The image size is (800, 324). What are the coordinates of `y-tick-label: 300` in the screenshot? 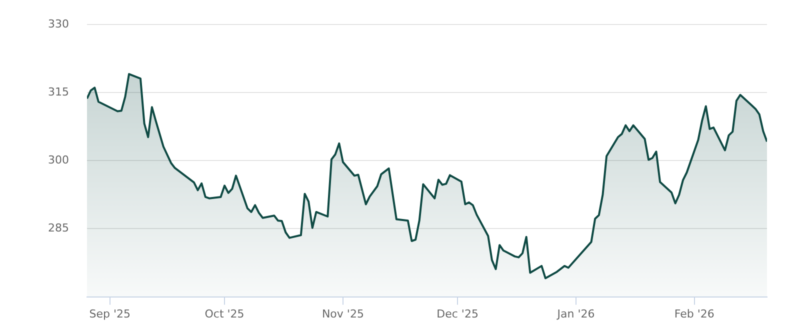 It's located at (58, 160).